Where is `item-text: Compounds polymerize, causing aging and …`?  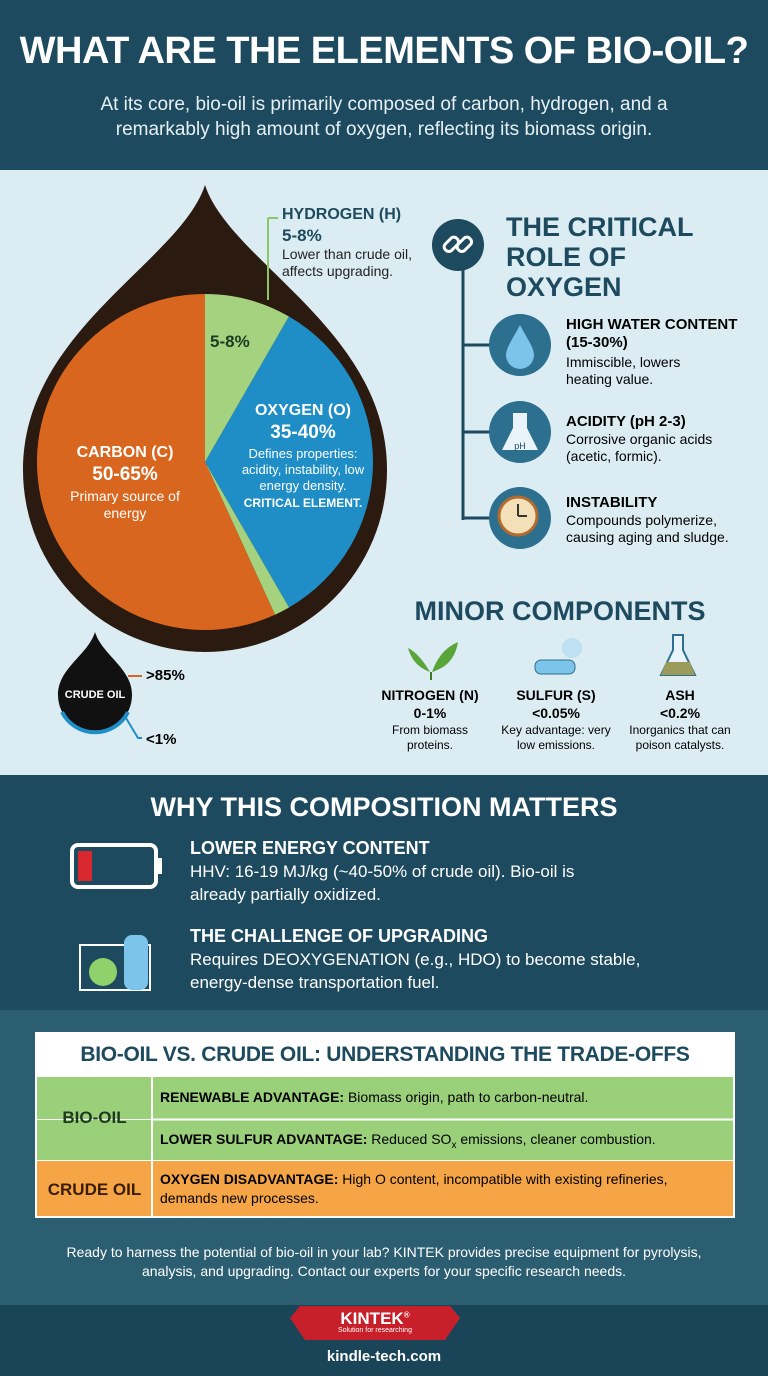
item-text: Compounds polymerize, causing aging and … is located at coordinates (647, 528).